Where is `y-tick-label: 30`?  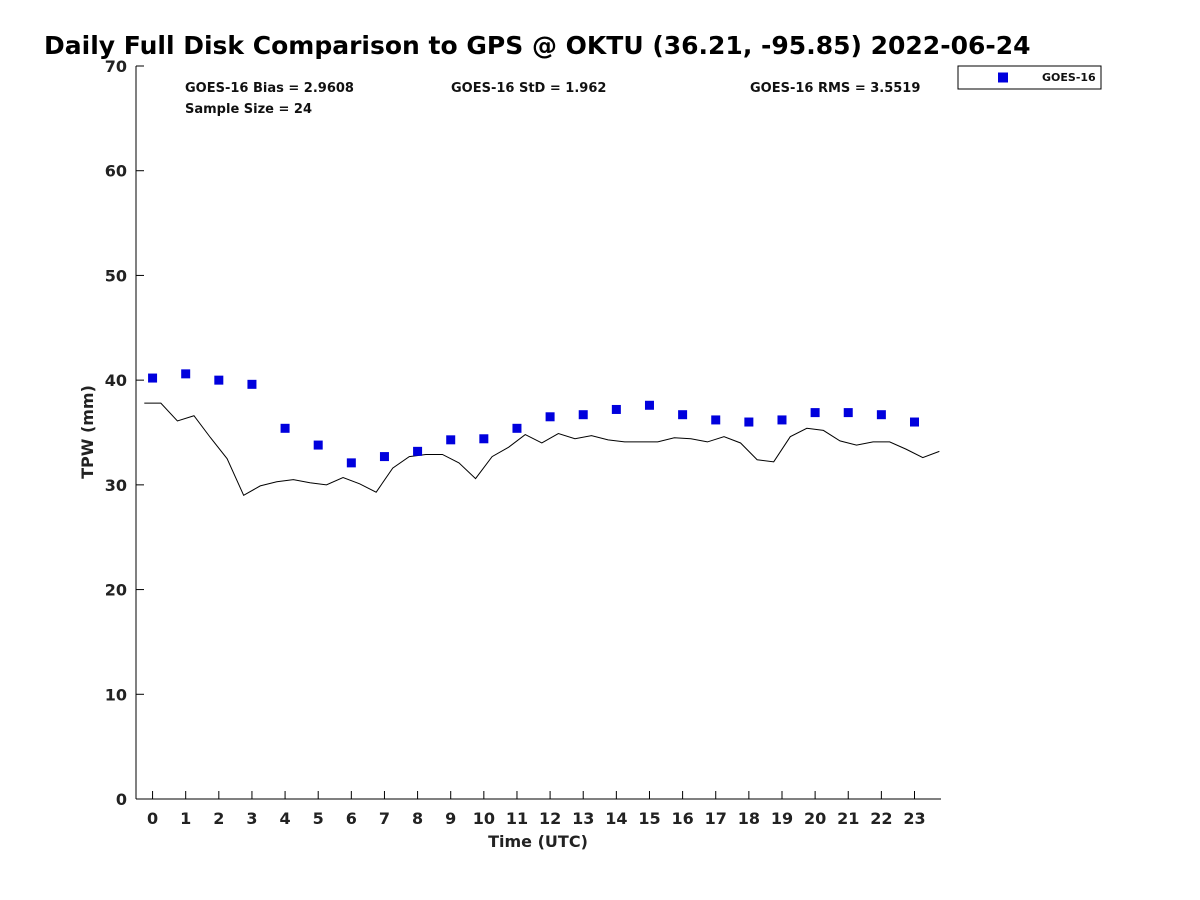 y-tick-label: 30 is located at coordinates (116, 485).